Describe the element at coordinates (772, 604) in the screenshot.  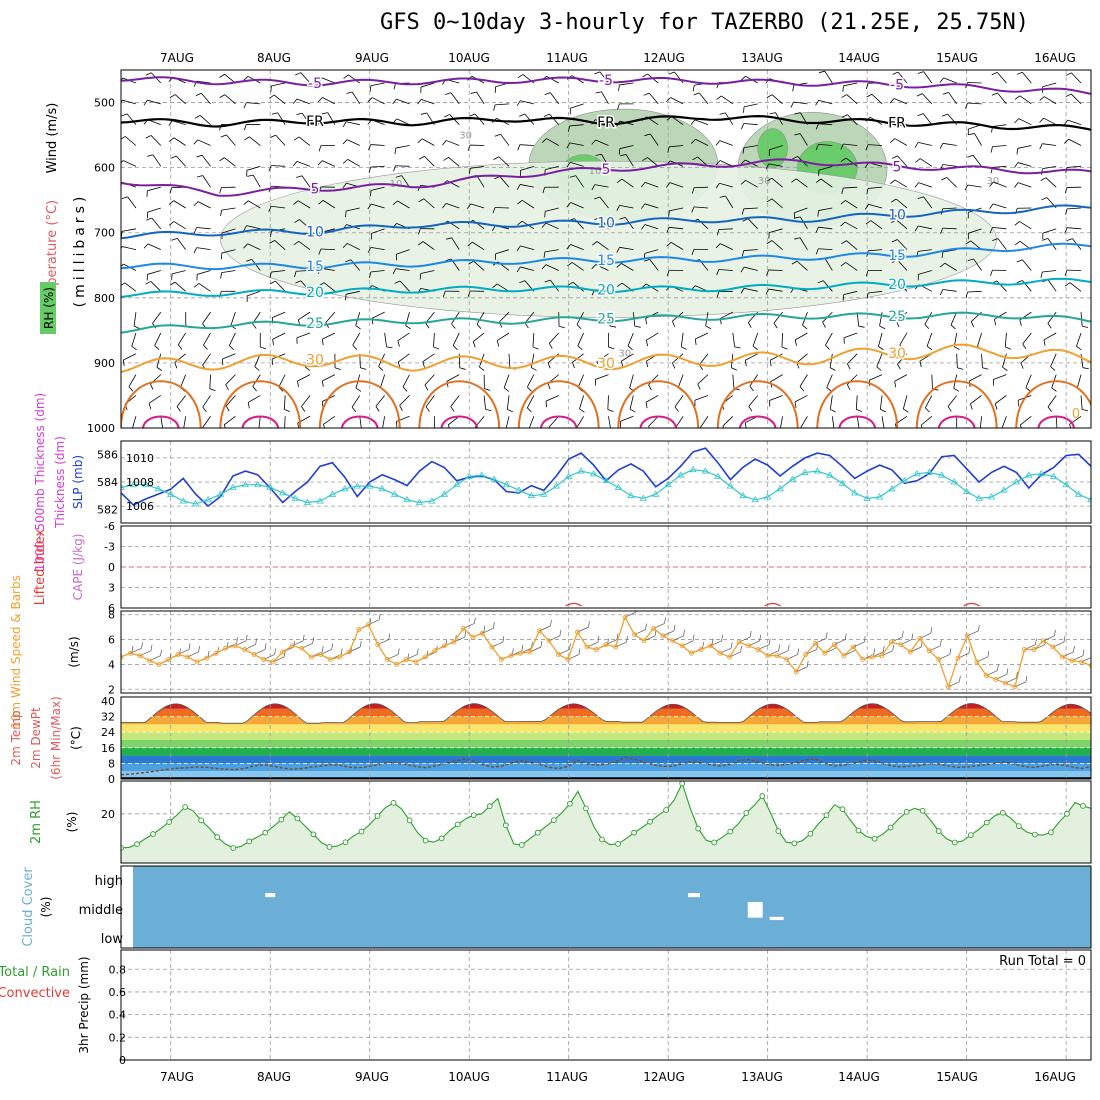
I see `cape-bump` at that location.